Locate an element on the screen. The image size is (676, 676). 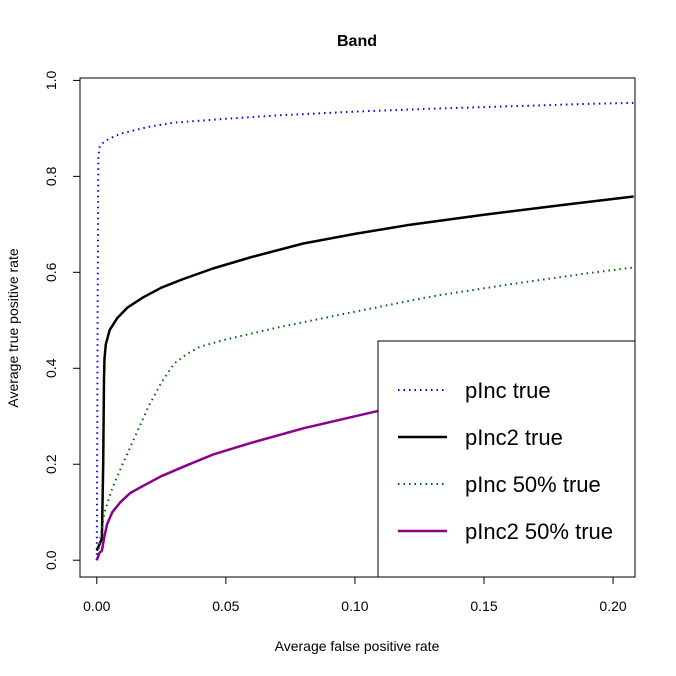
chart-title: Band is located at coordinates (357, 41).